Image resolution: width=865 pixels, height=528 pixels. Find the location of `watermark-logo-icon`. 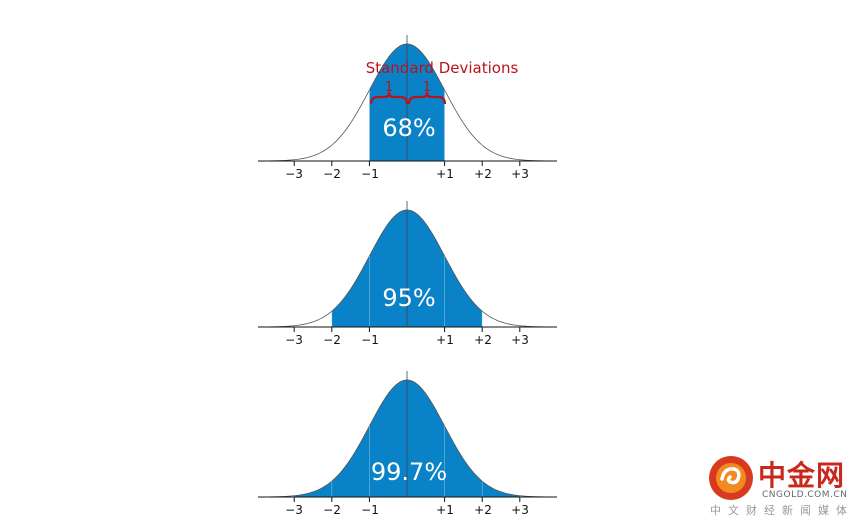

watermark-logo-icon is located at coordinates (731, 478).